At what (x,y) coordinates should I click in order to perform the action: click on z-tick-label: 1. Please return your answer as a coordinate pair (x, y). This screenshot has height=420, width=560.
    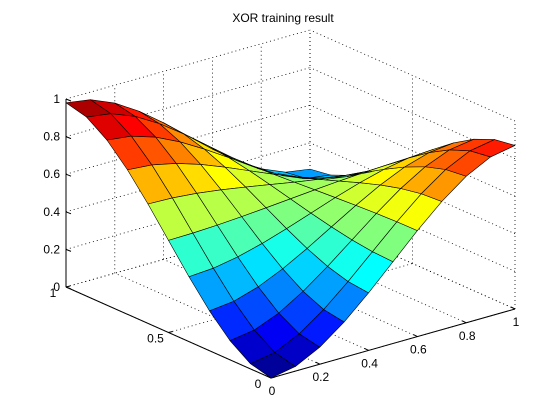
    Looking at the image, I should click on (56, 99).